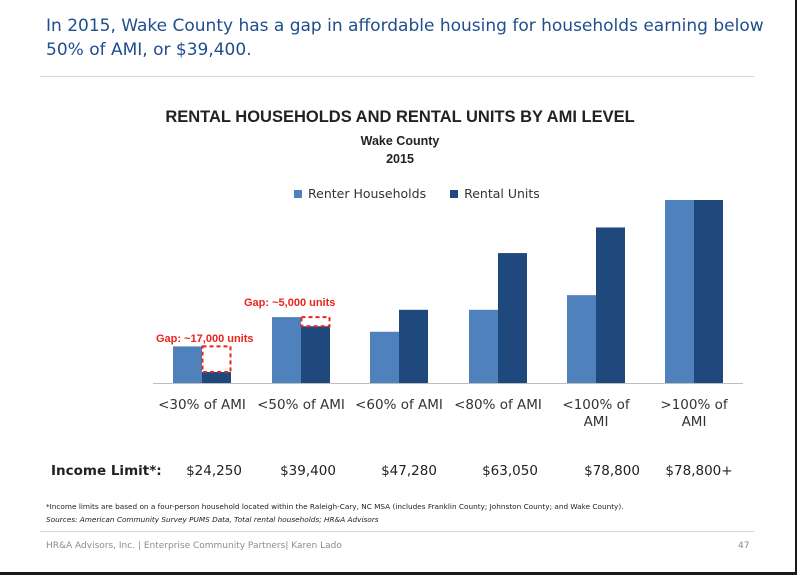 The height and width of the screenshot is (578, 804). What do you see at coordinates (510, 471) in the screenshot?
I see `income-limit-value: $63,050` at bounding box center [510, 471].